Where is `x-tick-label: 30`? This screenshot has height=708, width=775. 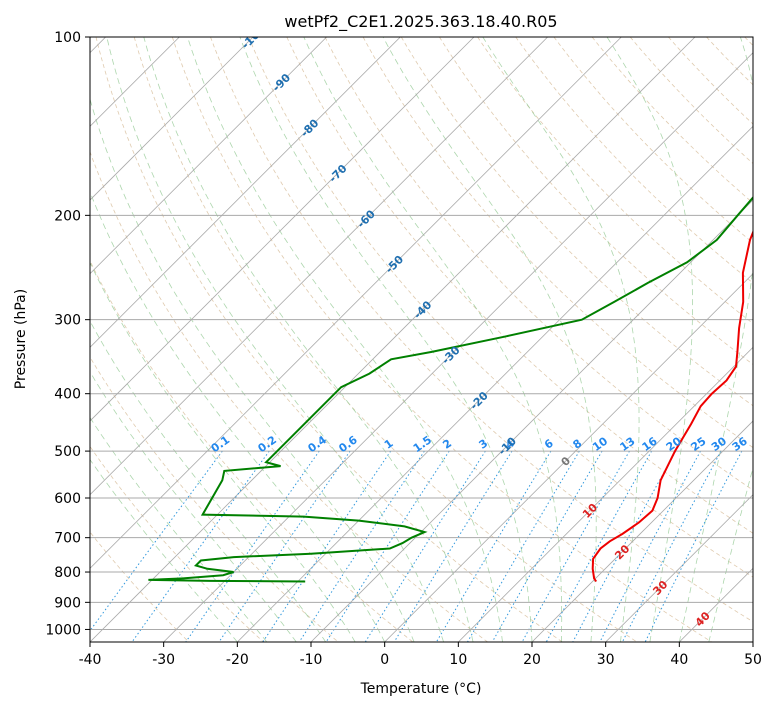
x-tick-label: 30 is located at coordinates (606, 660).